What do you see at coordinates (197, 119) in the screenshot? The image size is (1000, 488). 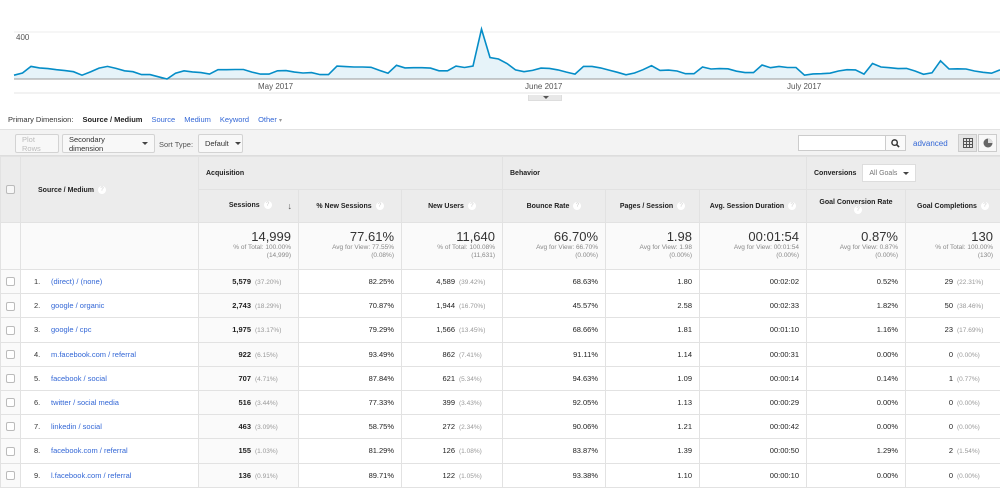 I see `dimension-medium-link: Medium` at bounding box center [197, 119].